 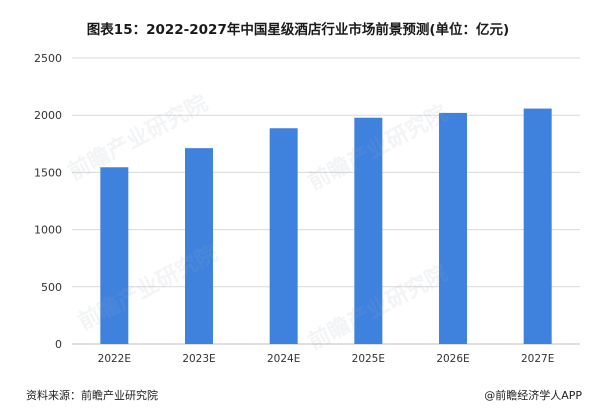 I want to click on x-tick-label: 2026E, so click(x=452, y=359).